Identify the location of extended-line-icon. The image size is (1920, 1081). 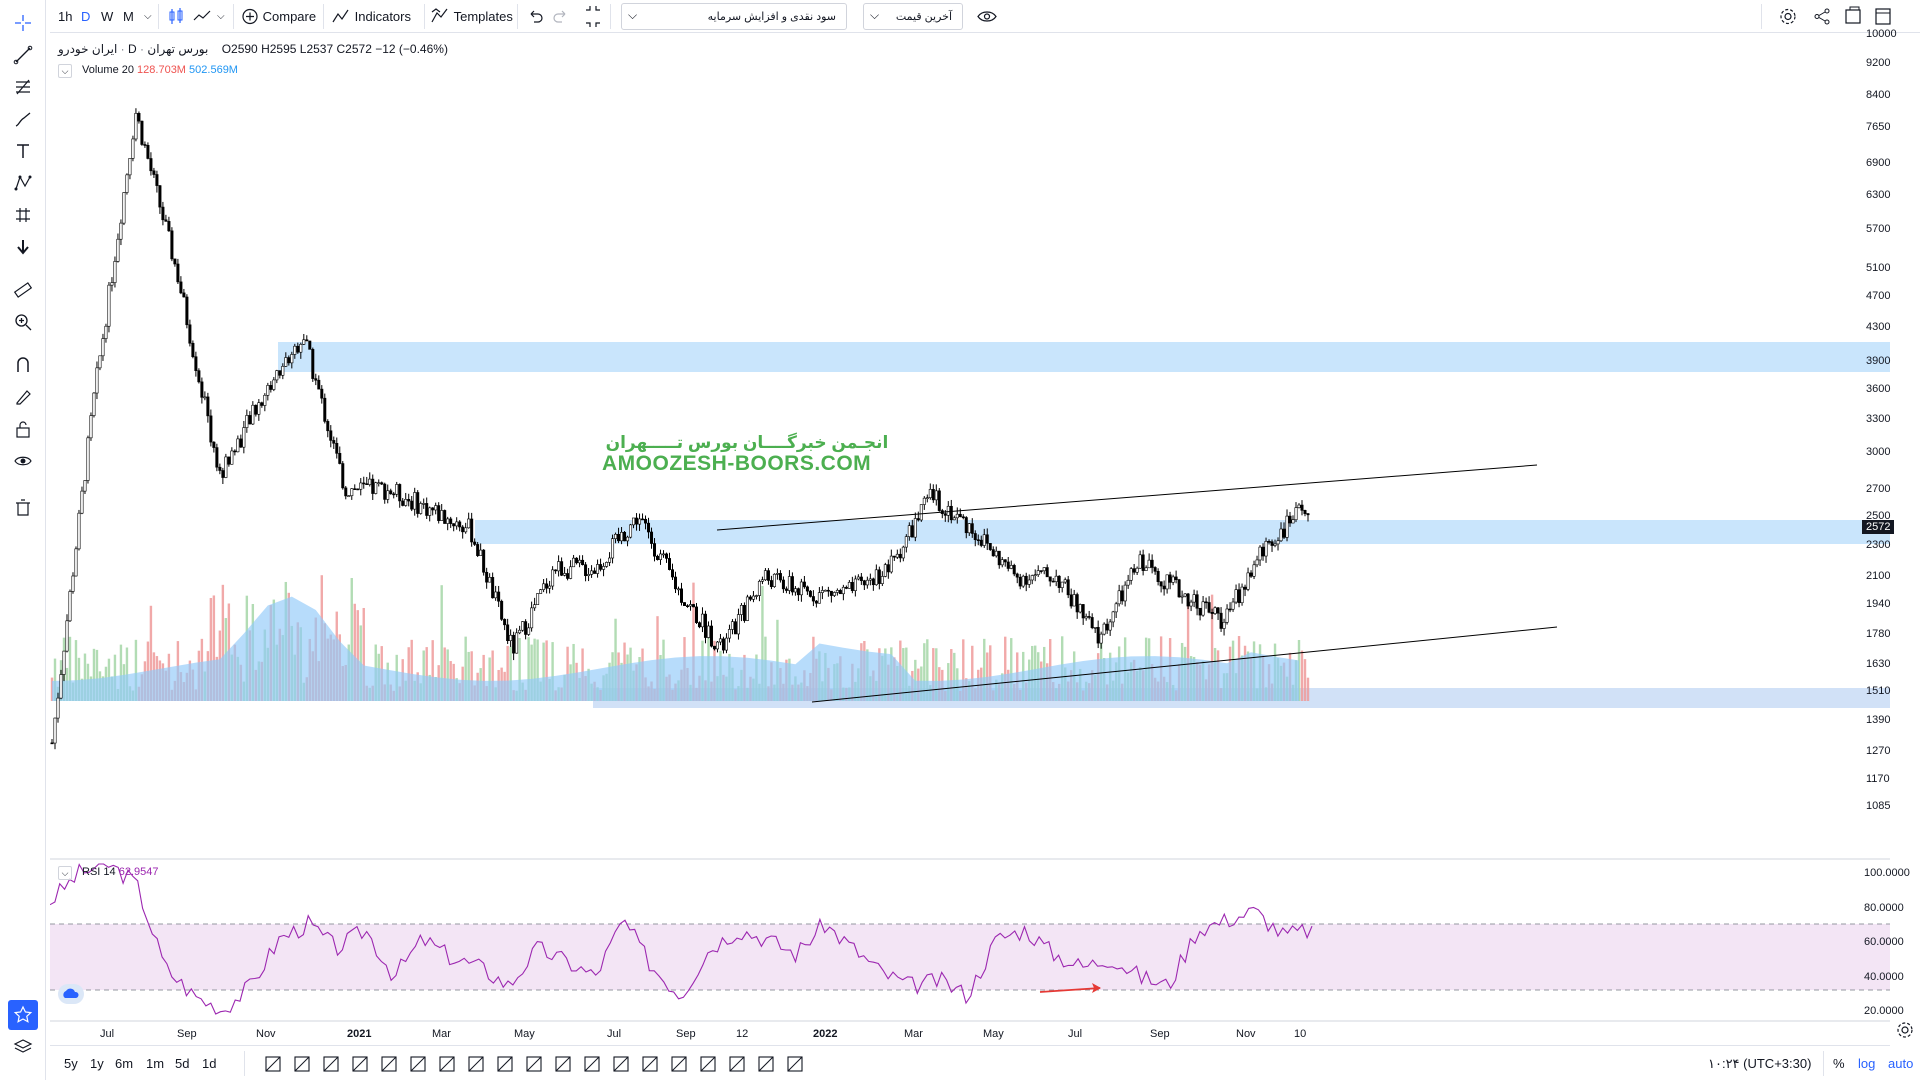
(505, 1064).